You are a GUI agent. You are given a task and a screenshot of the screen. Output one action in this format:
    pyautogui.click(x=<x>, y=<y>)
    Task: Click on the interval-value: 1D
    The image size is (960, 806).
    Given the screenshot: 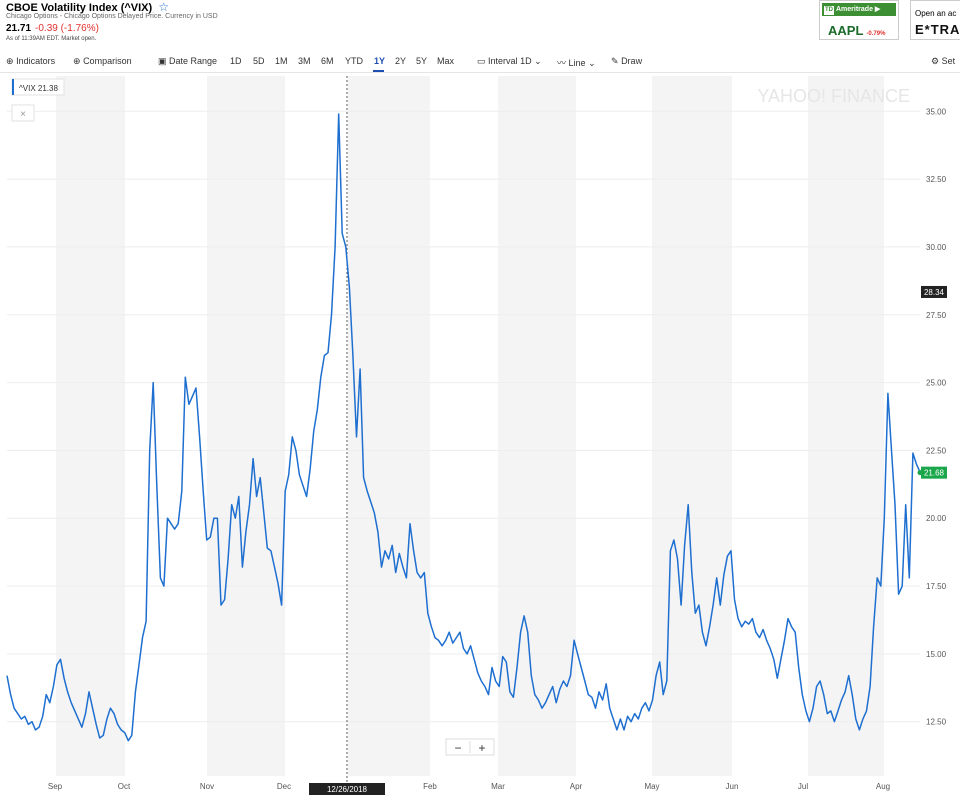 What is the action you would take?
    pyautogui.click(x=526, y=61)
    